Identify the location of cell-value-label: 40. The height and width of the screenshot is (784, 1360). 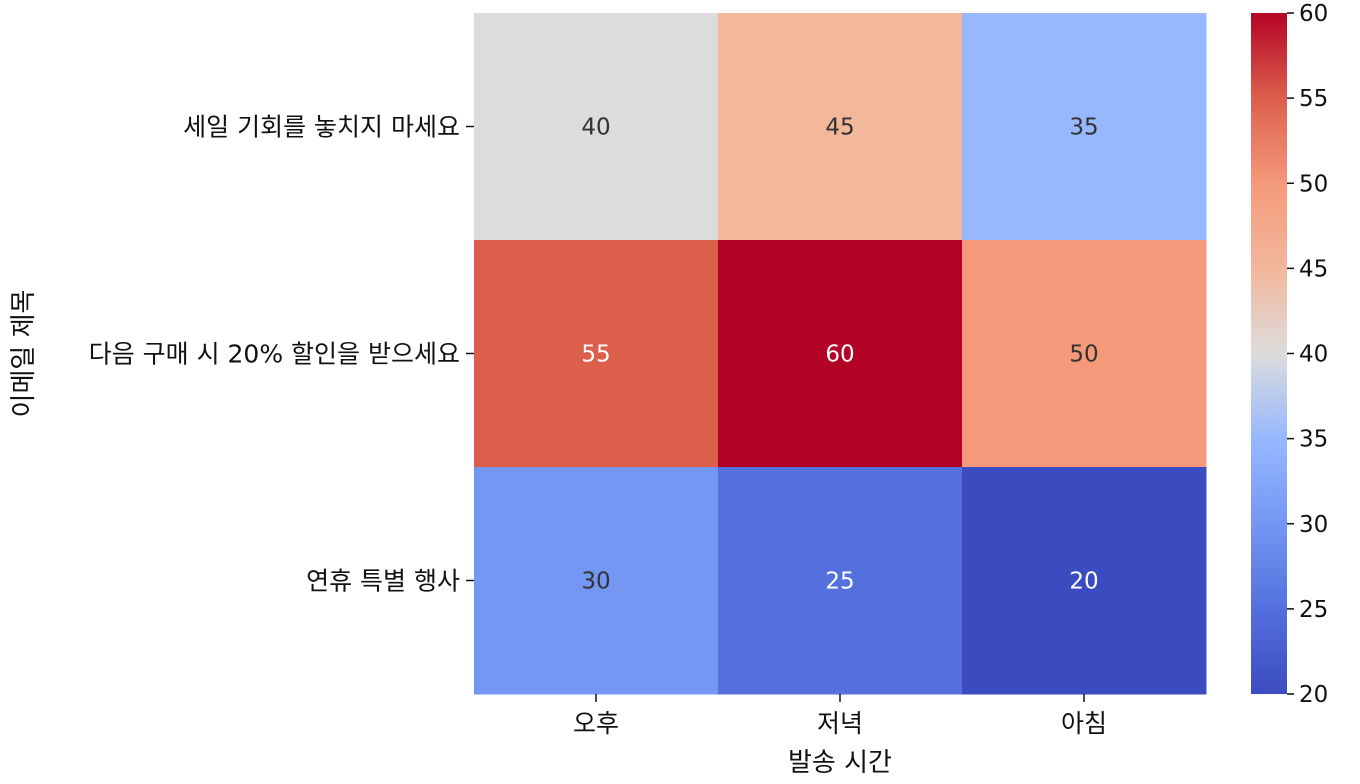
(595, 128).